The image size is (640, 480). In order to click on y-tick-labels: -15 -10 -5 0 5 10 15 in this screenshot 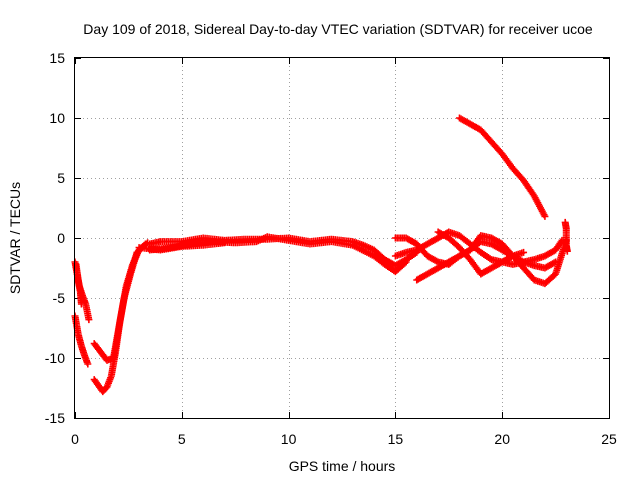, I will do `click(55, 238)`.